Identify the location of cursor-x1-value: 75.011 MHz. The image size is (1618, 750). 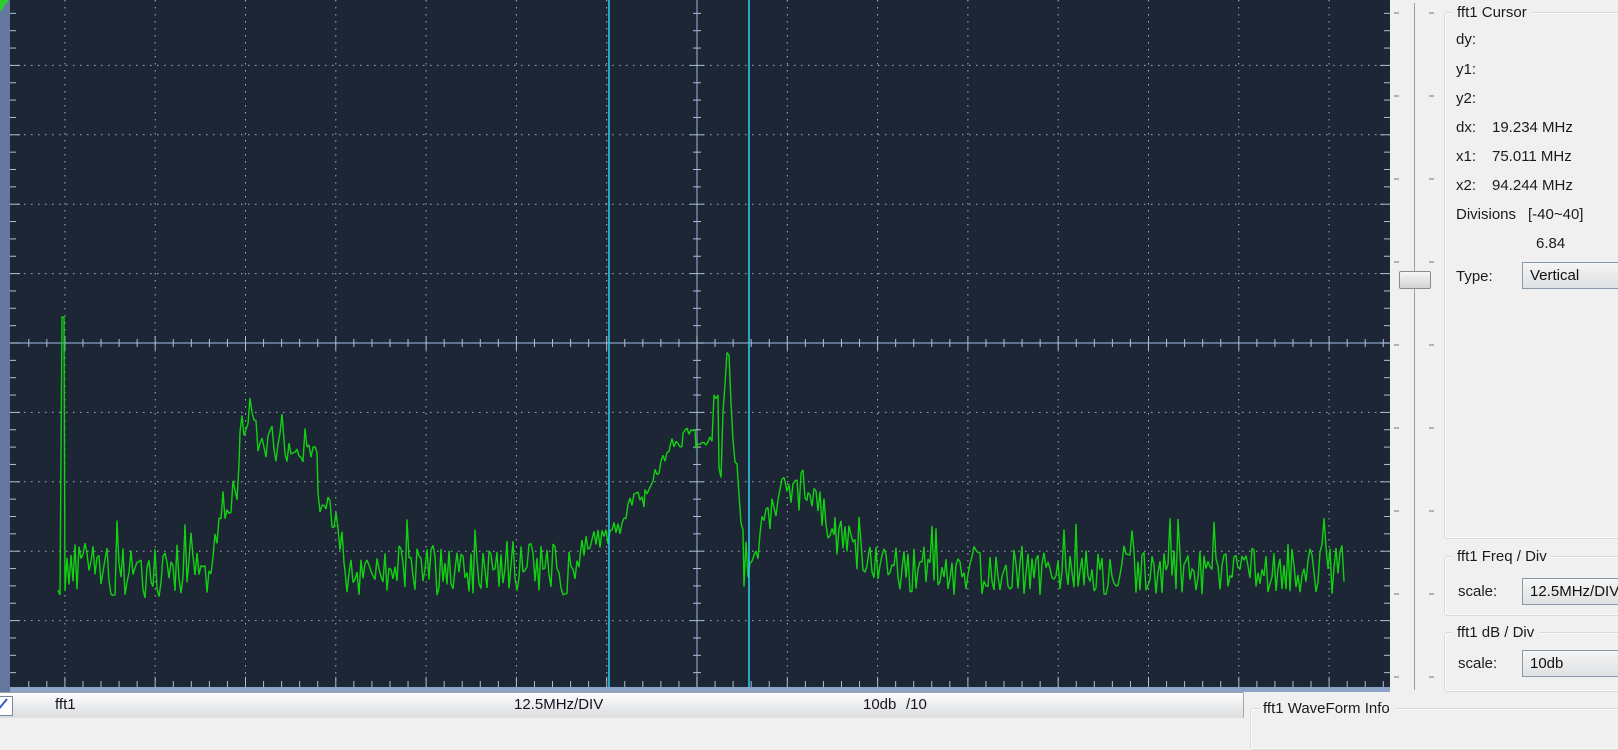
(1532, 156).